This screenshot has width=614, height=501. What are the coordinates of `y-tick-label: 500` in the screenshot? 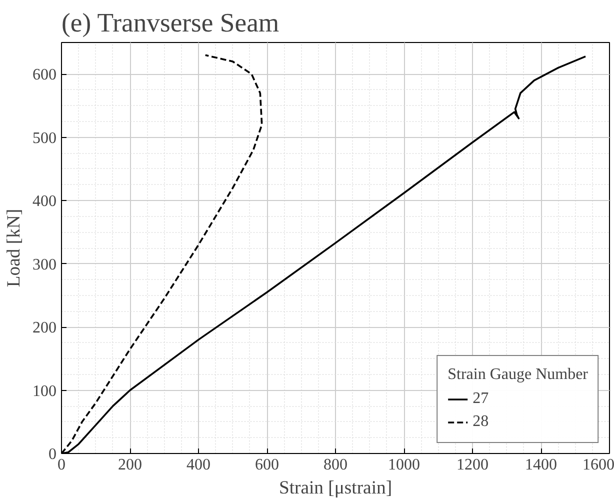 It's located at (44, 138).